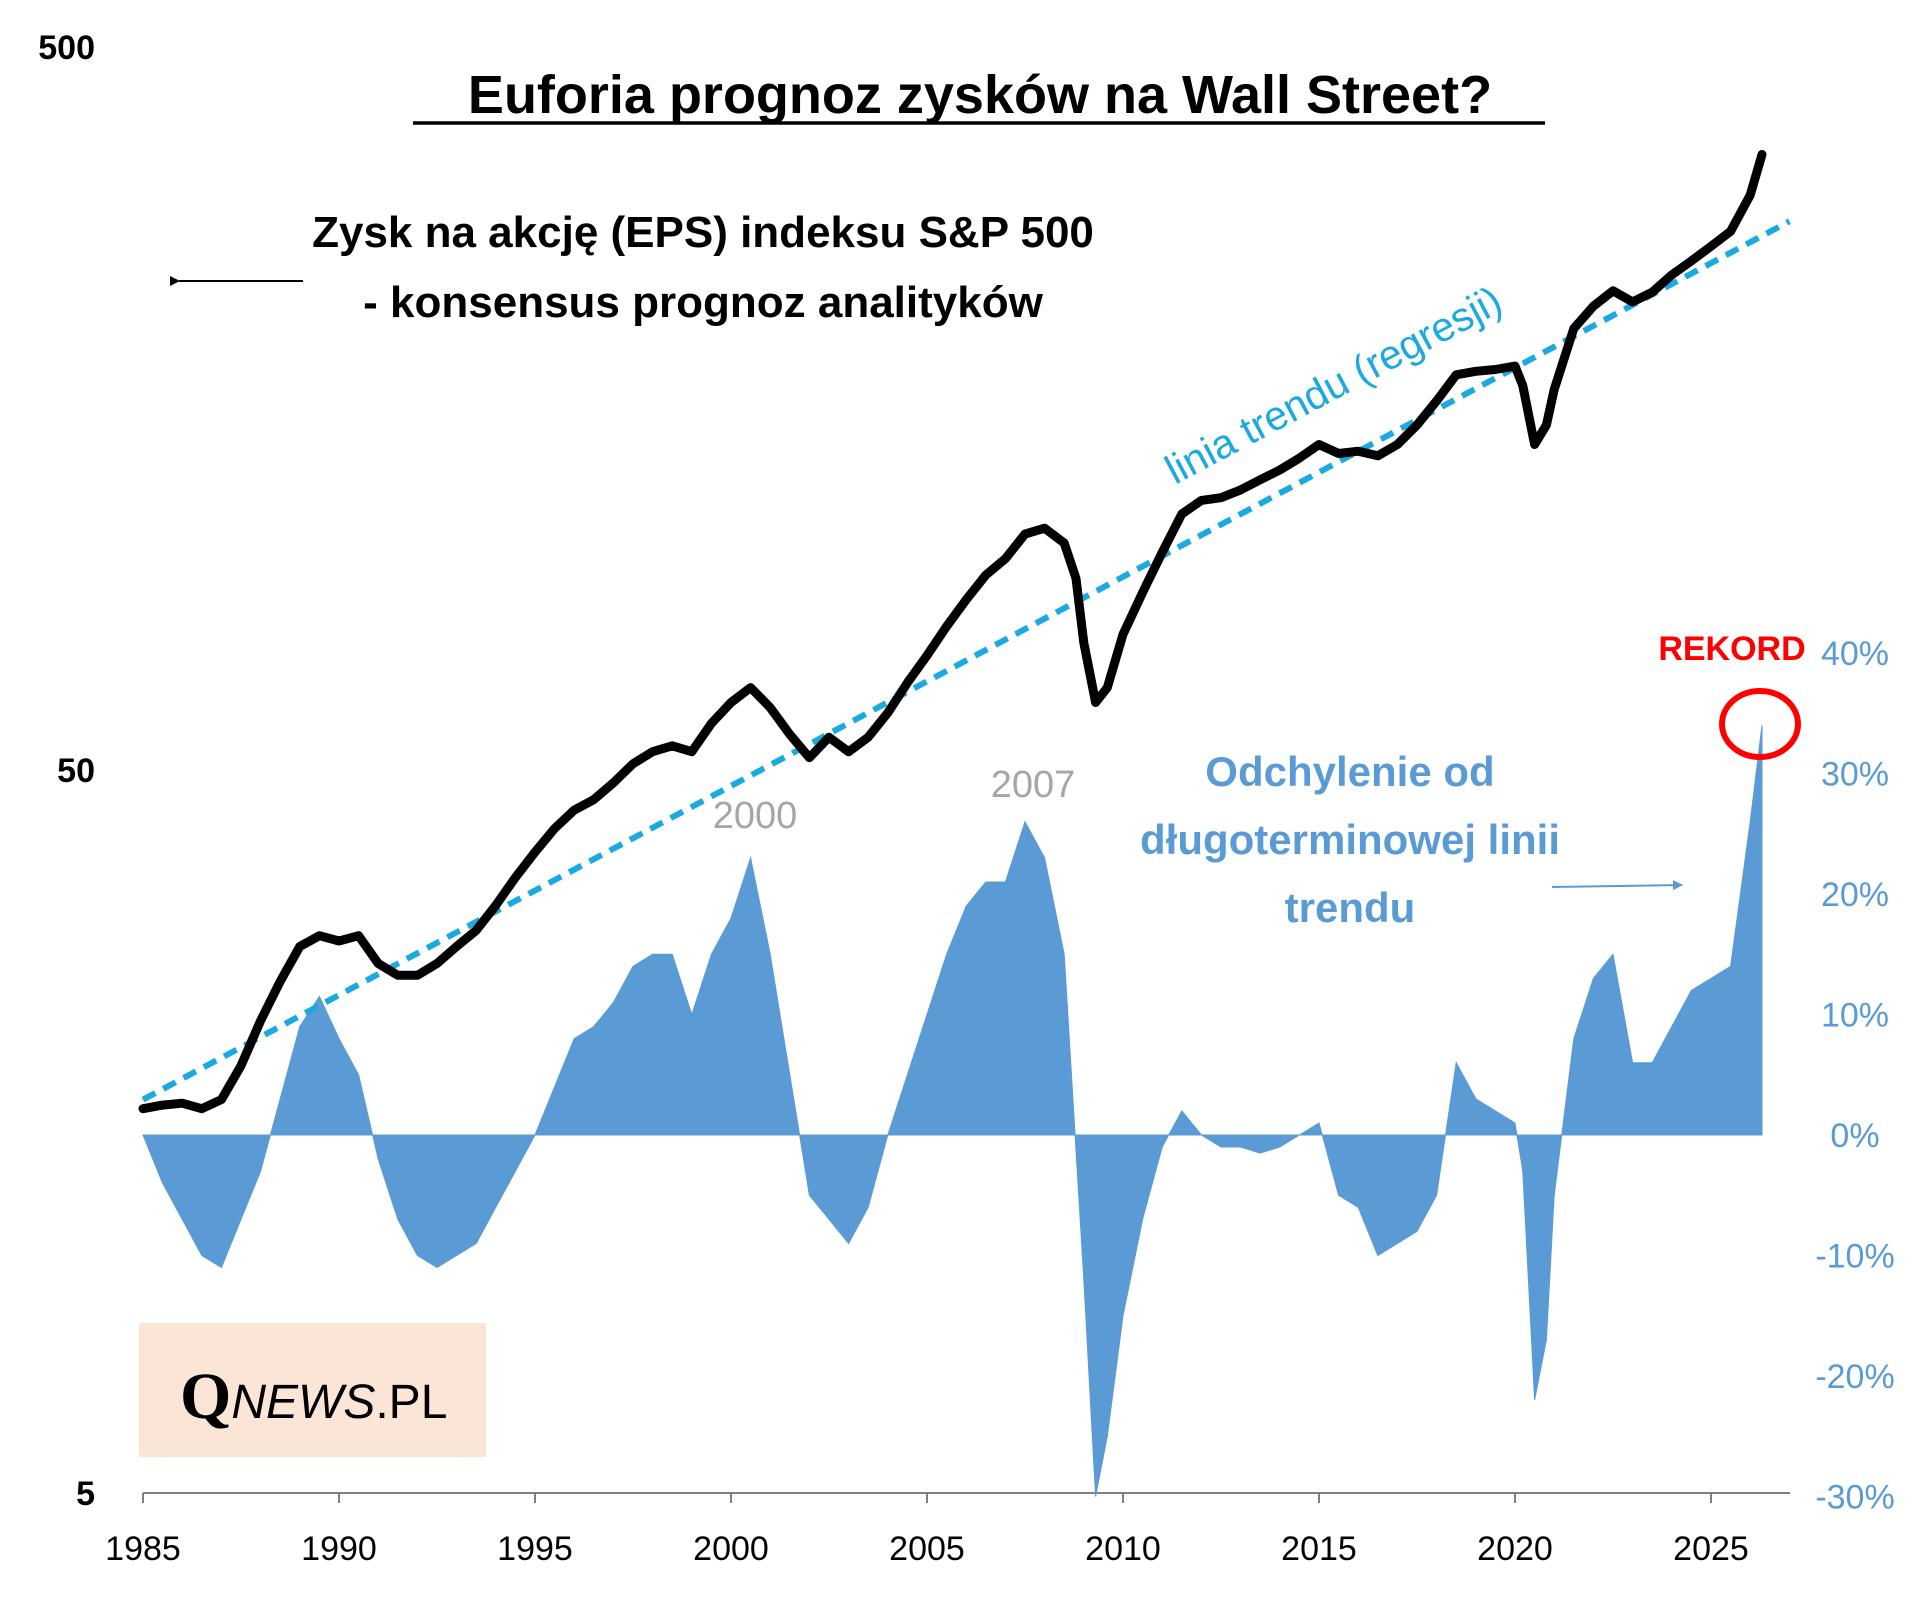  I want to click on eps-label-line2: - konsensus prognoz analityków, so click(703, 302).